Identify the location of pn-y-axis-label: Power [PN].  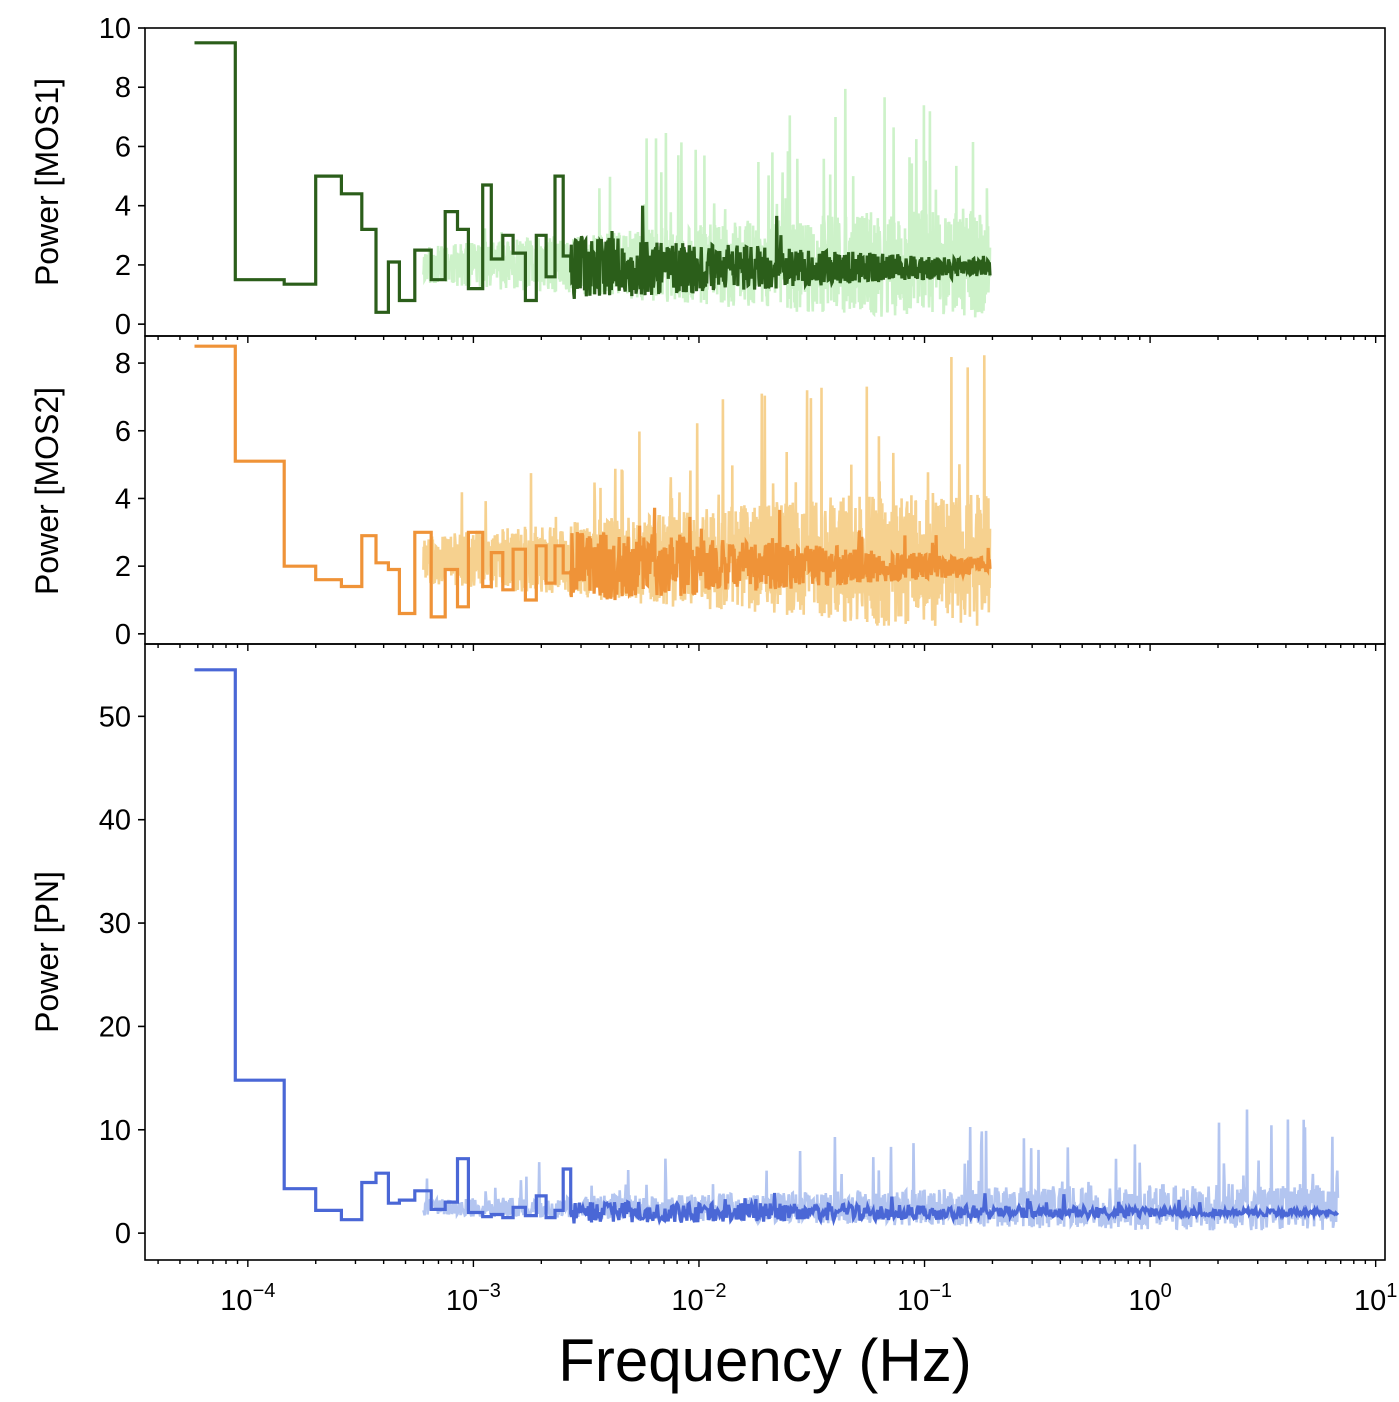
(47, 952).